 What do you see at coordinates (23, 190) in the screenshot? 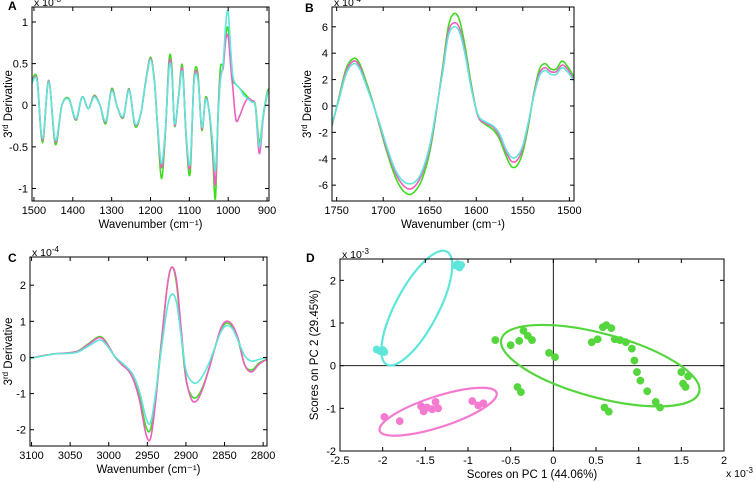
I see `y-tick-label-a: -1` at bounding box center [23, 190].